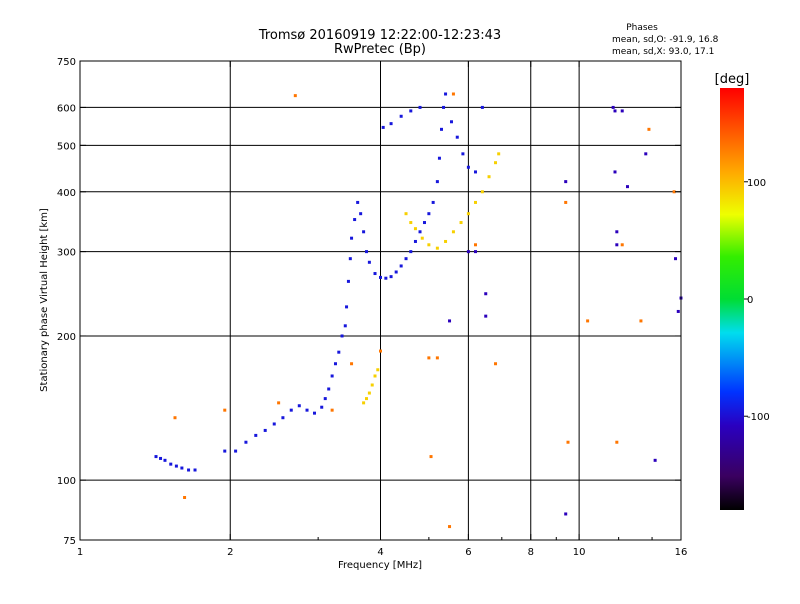 This screenshot has width=800, height=604. Describe the element at coordinates (379, 35) in the screenshot. I see `chart-title: Tromsø 20160919 12:22:00-12:23:43` at that location.